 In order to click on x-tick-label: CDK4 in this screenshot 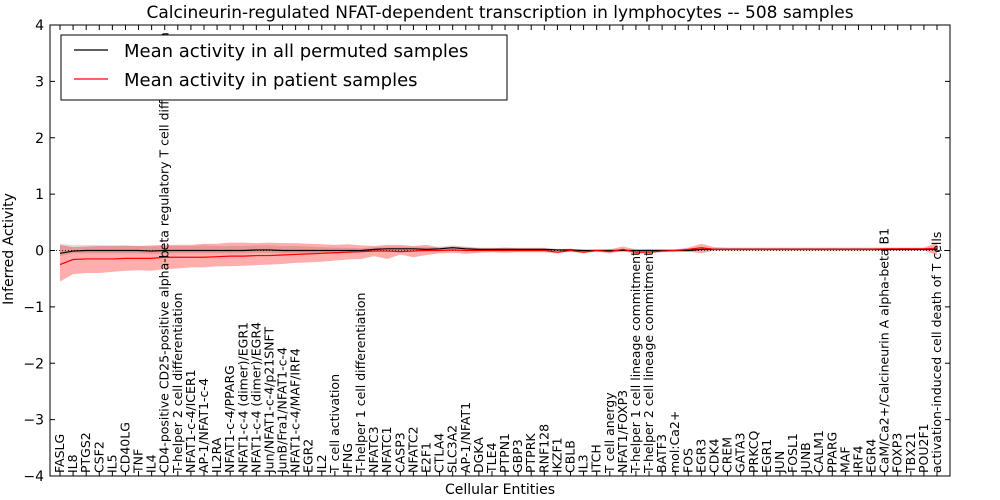, I will do `click(713, 455)`.